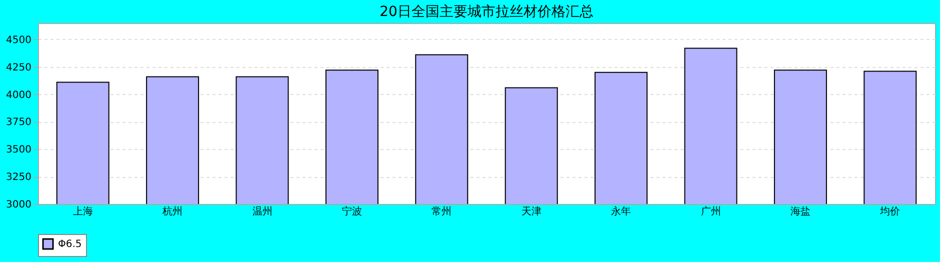 The image size is (950, 270). I want to click on y-tick-label: 3750, so click(19, 122).